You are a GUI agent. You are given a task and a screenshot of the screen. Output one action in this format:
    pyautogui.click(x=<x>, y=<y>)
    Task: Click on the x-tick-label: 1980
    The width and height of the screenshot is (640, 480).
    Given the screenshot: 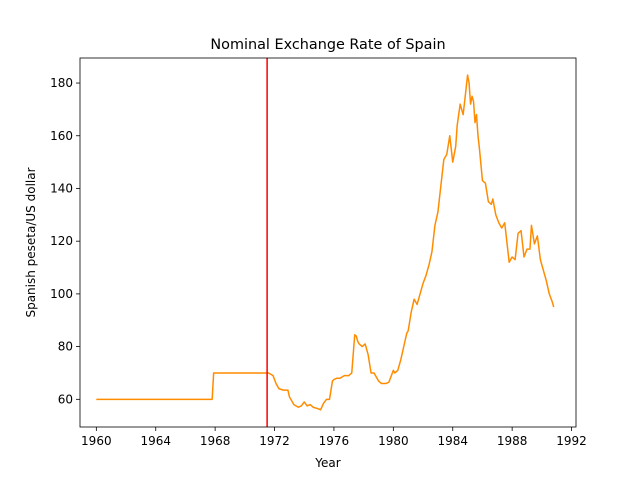 What is the action you would take?
    pyautogui.click(x=393, y=441)
    